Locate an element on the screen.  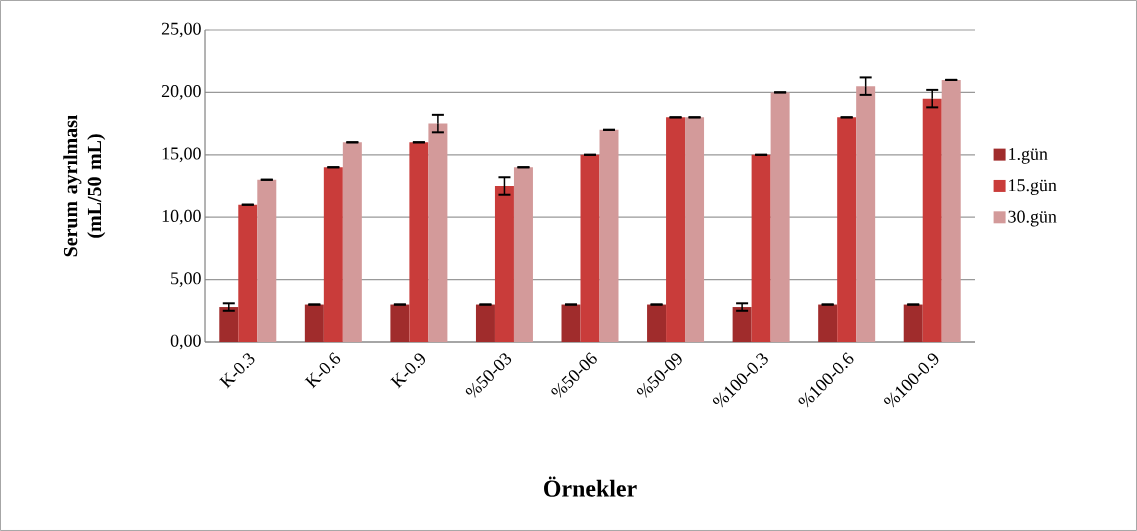
y-tick-label: 25,00 is located at coordinates (181, 30).